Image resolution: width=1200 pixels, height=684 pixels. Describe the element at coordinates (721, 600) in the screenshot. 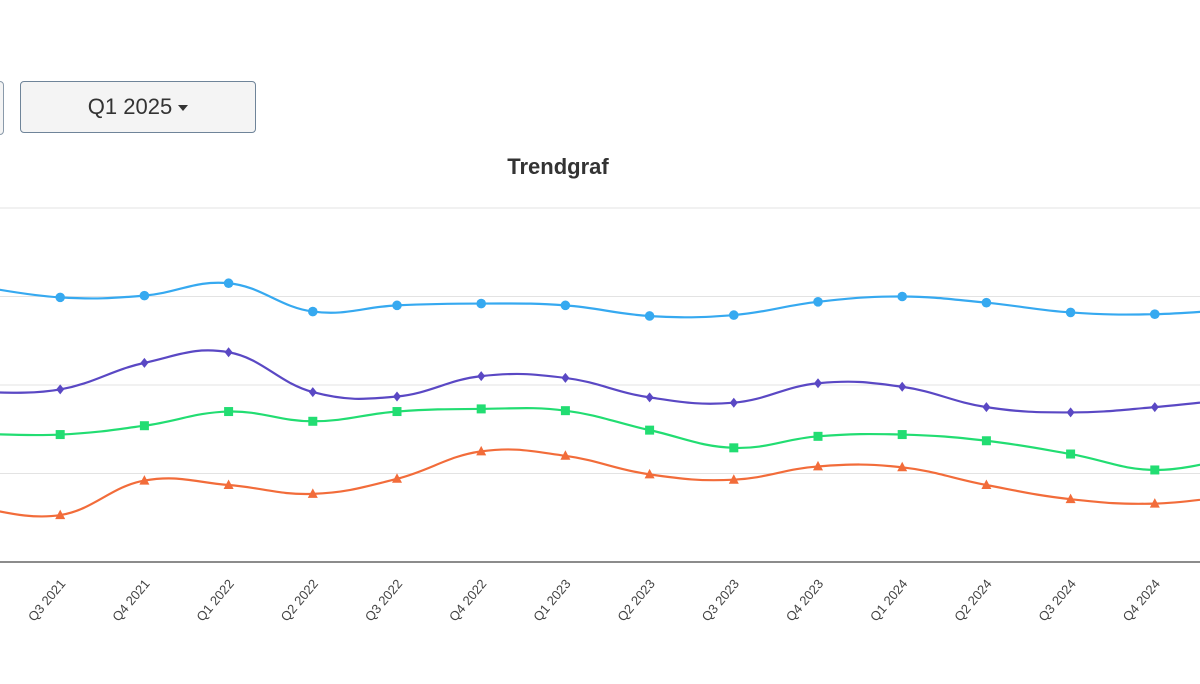

I see `x-tick-label: Q3 2023` at that location.